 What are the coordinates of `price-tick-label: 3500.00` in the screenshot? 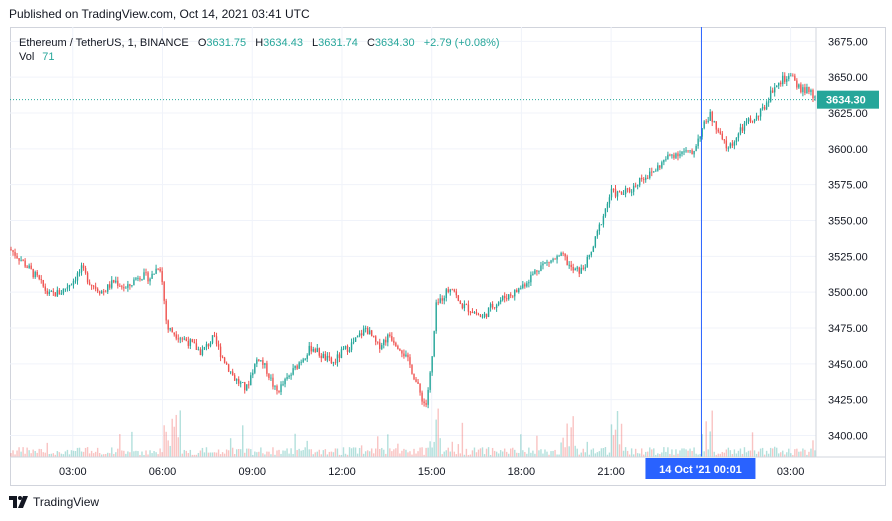 It's located at (848, 293).